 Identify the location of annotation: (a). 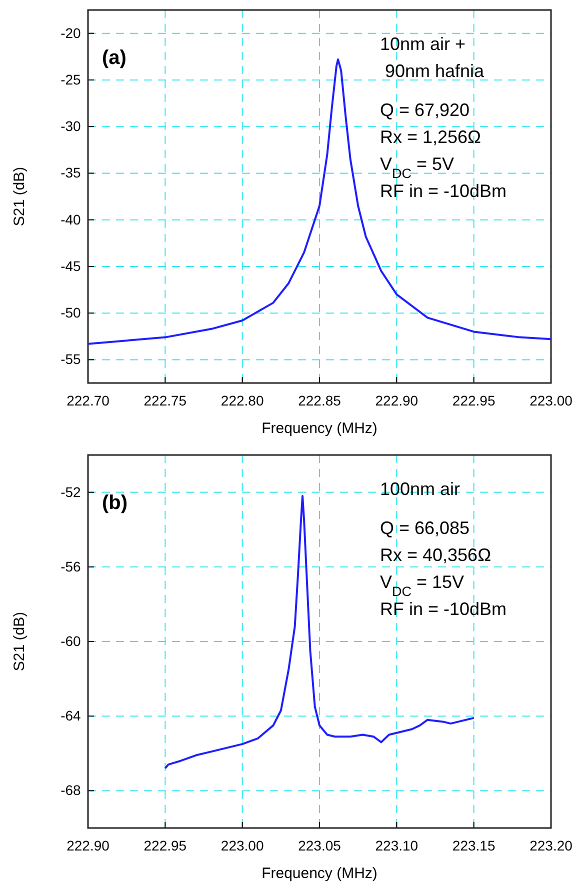
(114, 58).